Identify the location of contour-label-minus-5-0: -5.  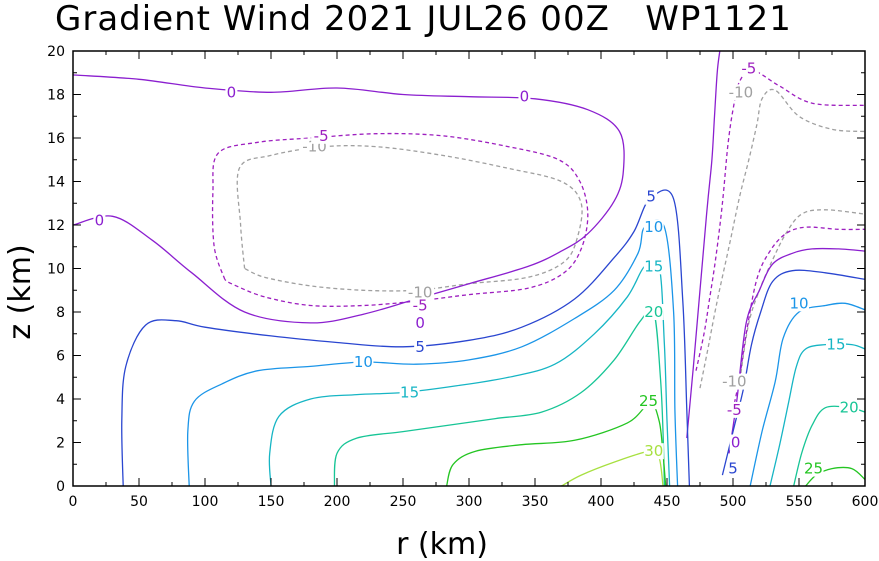
(321, 136).